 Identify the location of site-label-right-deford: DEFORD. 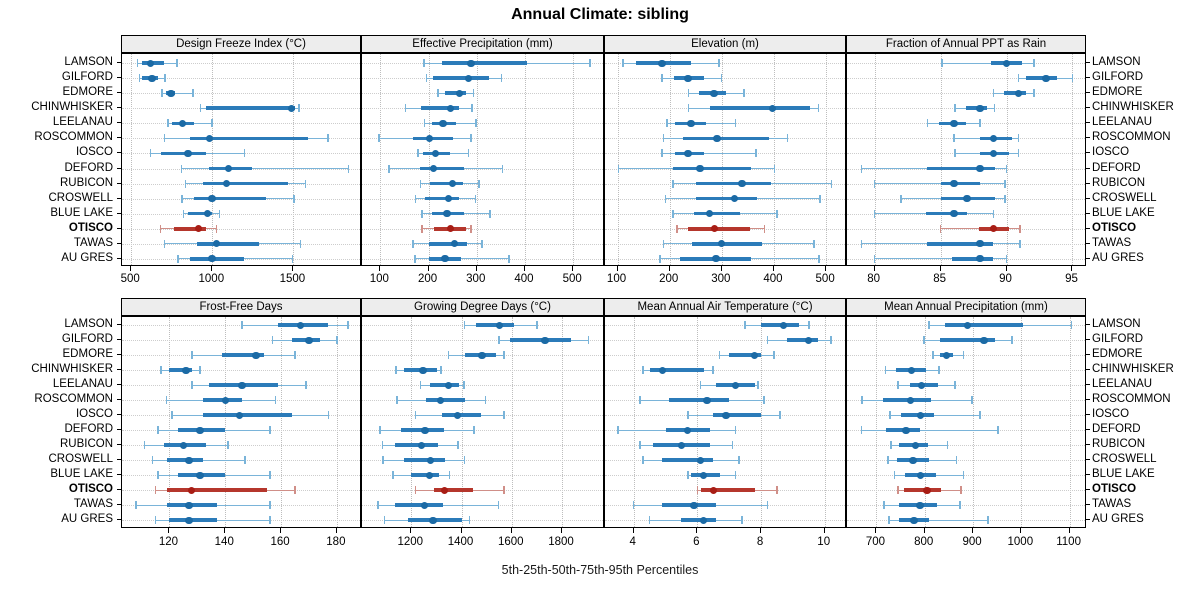
(1116, 429).